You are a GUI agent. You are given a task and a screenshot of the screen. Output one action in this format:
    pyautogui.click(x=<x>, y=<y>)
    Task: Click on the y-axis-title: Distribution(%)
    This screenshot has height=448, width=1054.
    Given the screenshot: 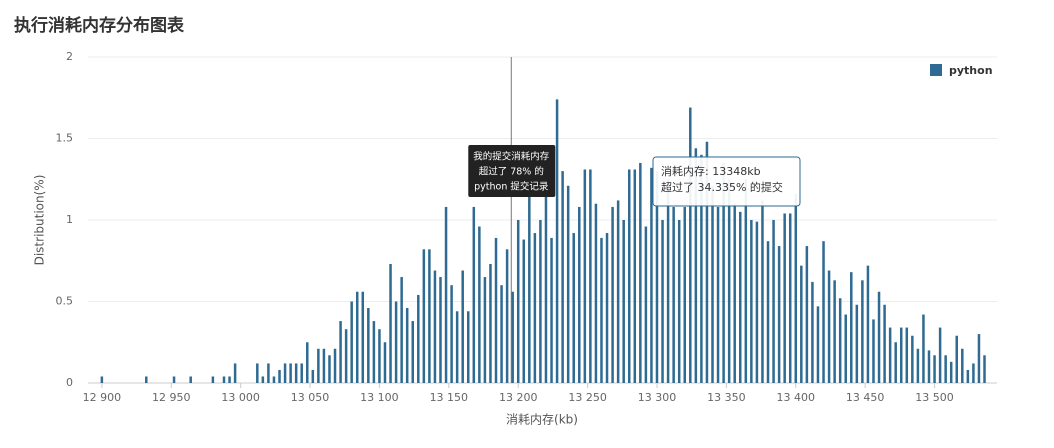 What is the action you would take?
    pyautogui.click(x=40, y=220)
    